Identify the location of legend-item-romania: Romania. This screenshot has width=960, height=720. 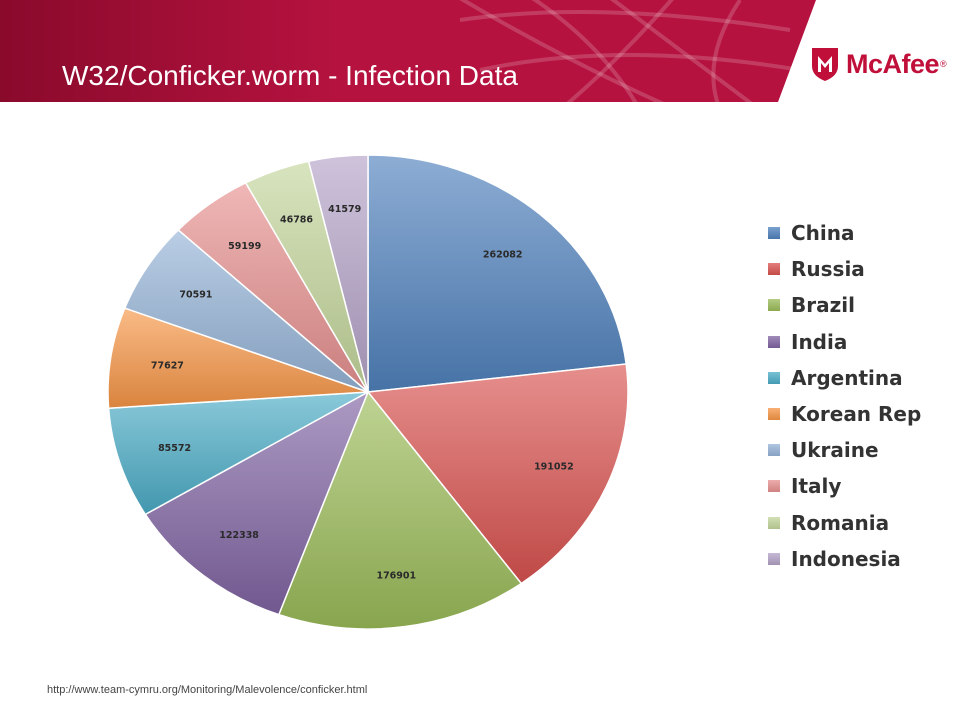
(844, 523).